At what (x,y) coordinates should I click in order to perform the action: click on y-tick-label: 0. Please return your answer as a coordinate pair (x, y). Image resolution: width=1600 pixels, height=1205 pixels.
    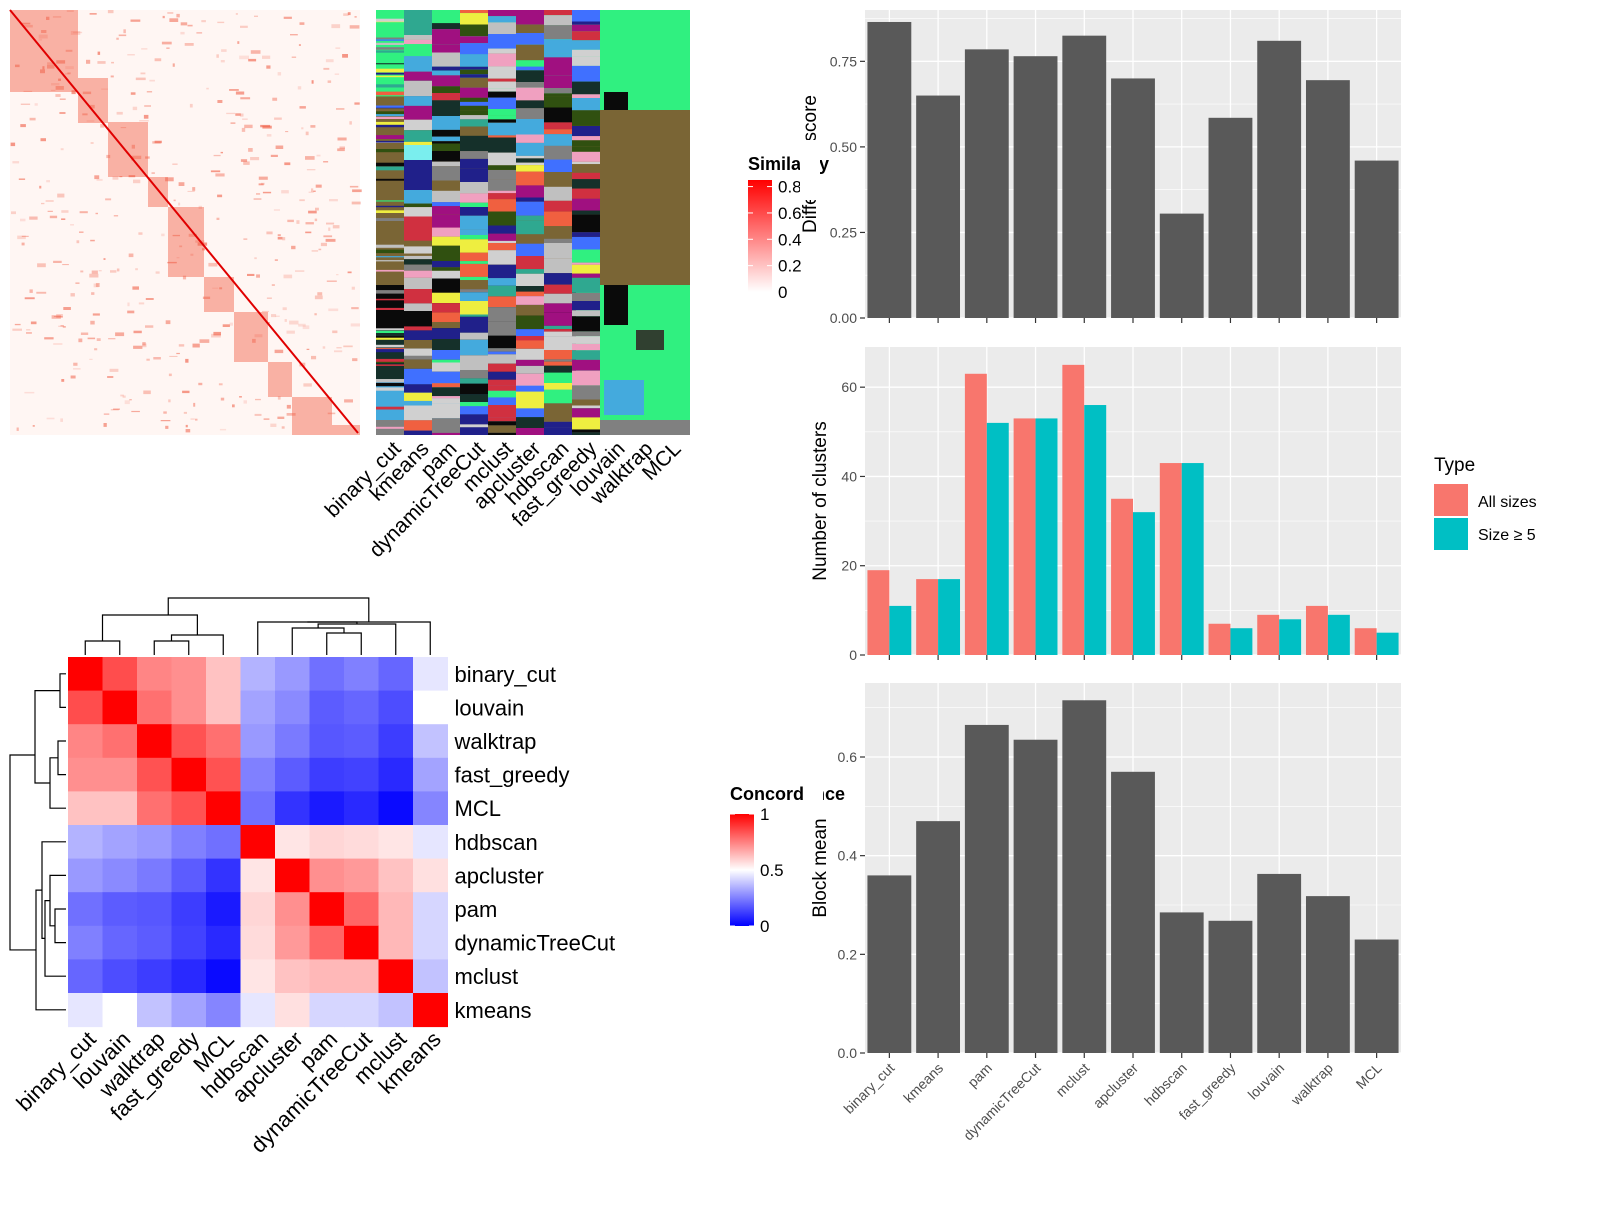
    Looking at the image, I should click on (853, 655).